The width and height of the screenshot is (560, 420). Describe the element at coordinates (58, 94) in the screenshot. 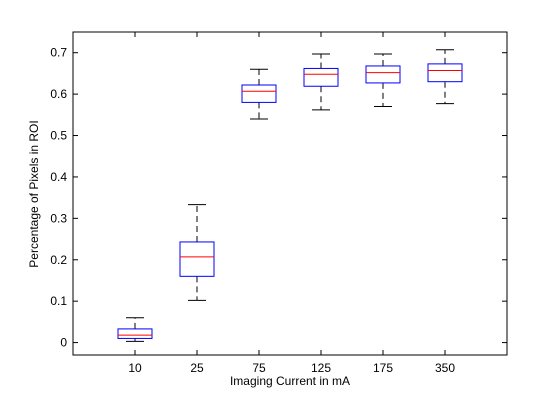

I see `y-tick-label: 0.6` at that location.